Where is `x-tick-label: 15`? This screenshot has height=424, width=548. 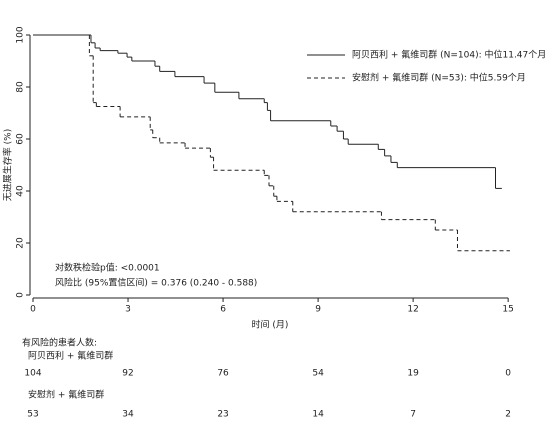 x-tick-label: 15 is located at coordinates (507, 310).